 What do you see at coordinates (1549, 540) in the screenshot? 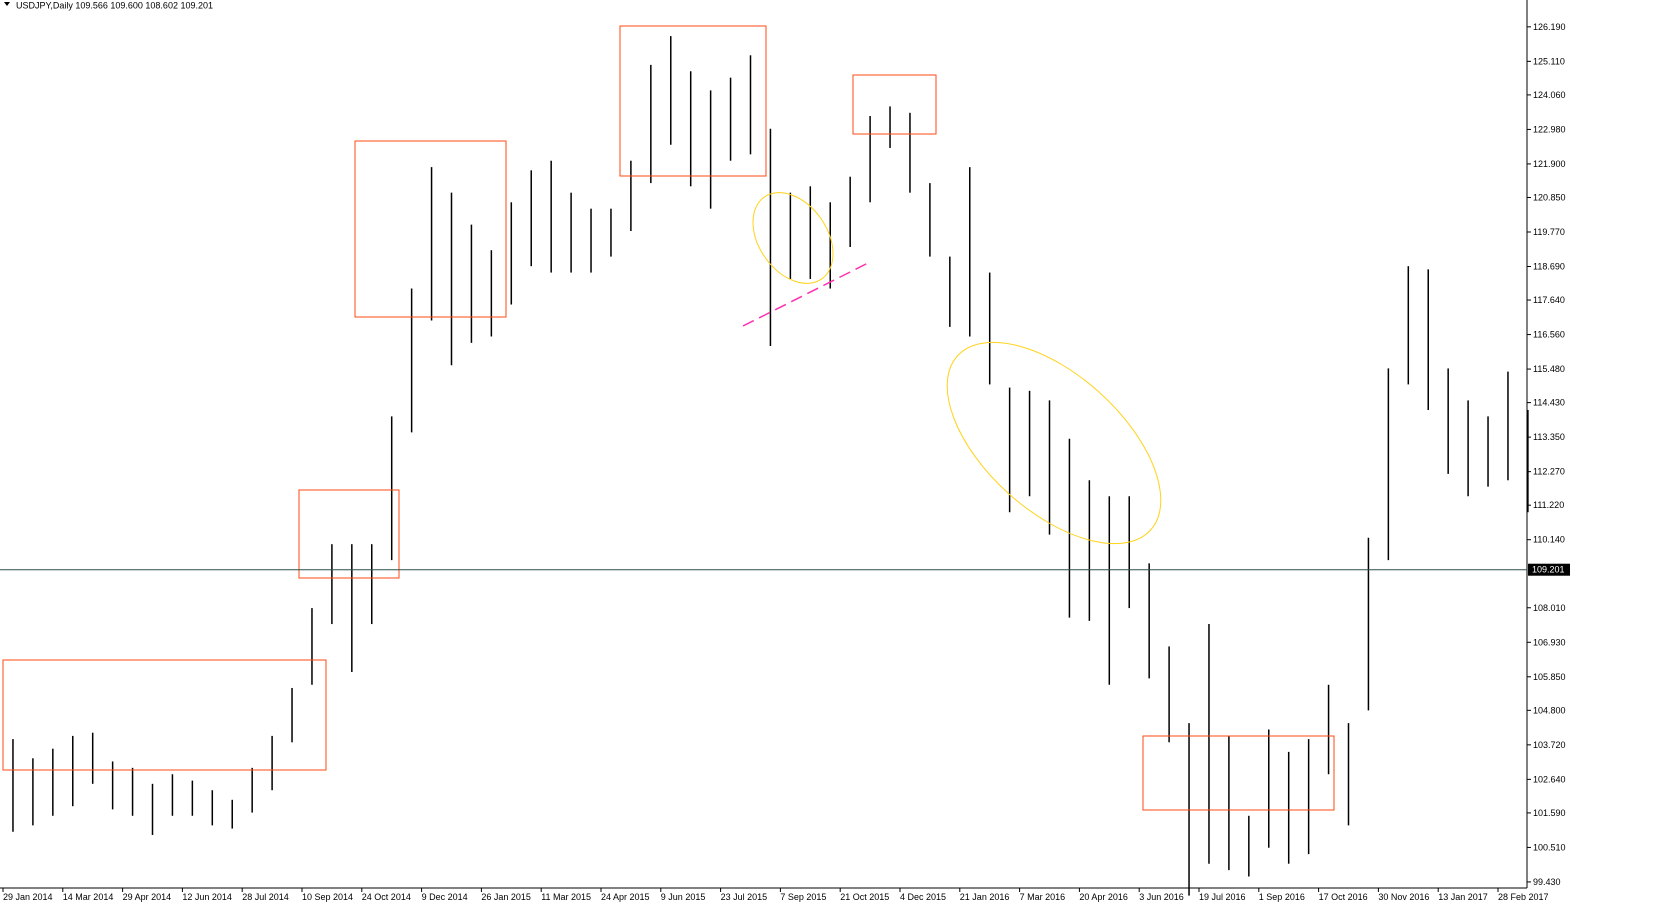
I see `y-tick-label: 110.140` at bounding box center [1549, 540].